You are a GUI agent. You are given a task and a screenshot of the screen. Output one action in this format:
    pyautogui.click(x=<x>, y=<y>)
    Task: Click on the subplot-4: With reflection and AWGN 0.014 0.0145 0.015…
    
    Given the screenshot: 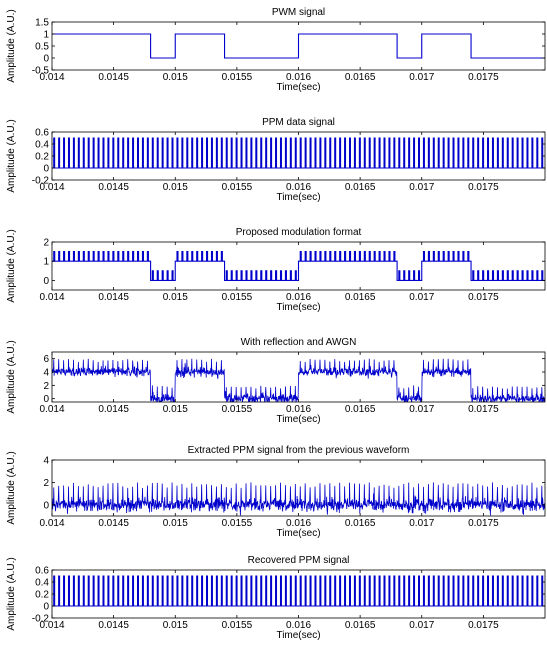 What is the action you would take?
    pyautogui.click(x=276, y=381)
    